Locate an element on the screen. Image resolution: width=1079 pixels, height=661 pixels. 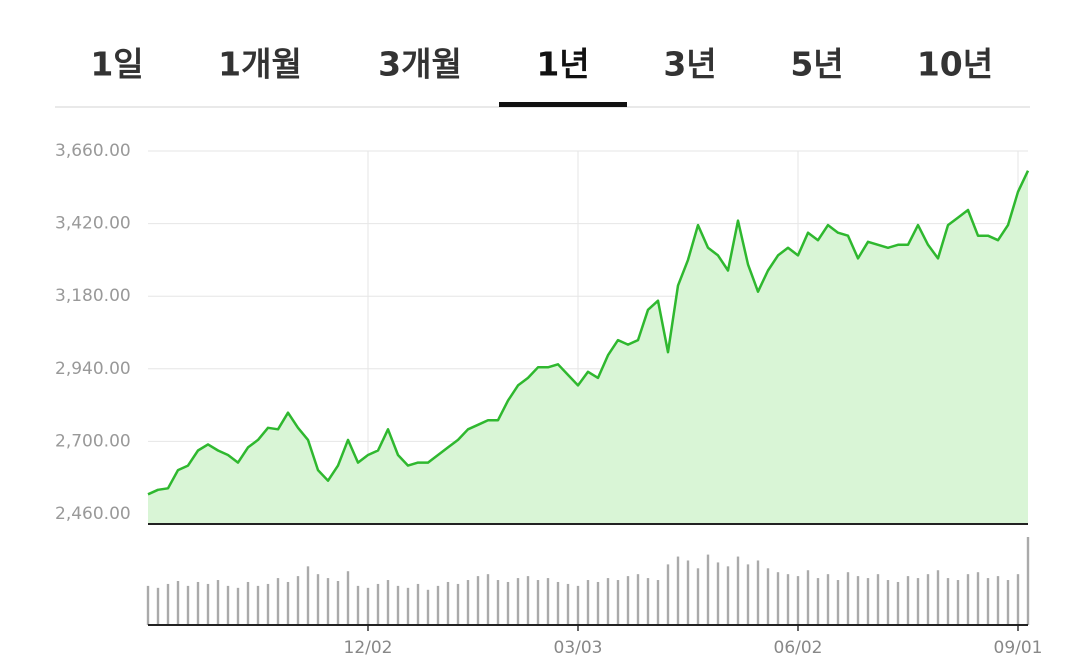
period-tab: 3년 is located at coordinates (689, 64).